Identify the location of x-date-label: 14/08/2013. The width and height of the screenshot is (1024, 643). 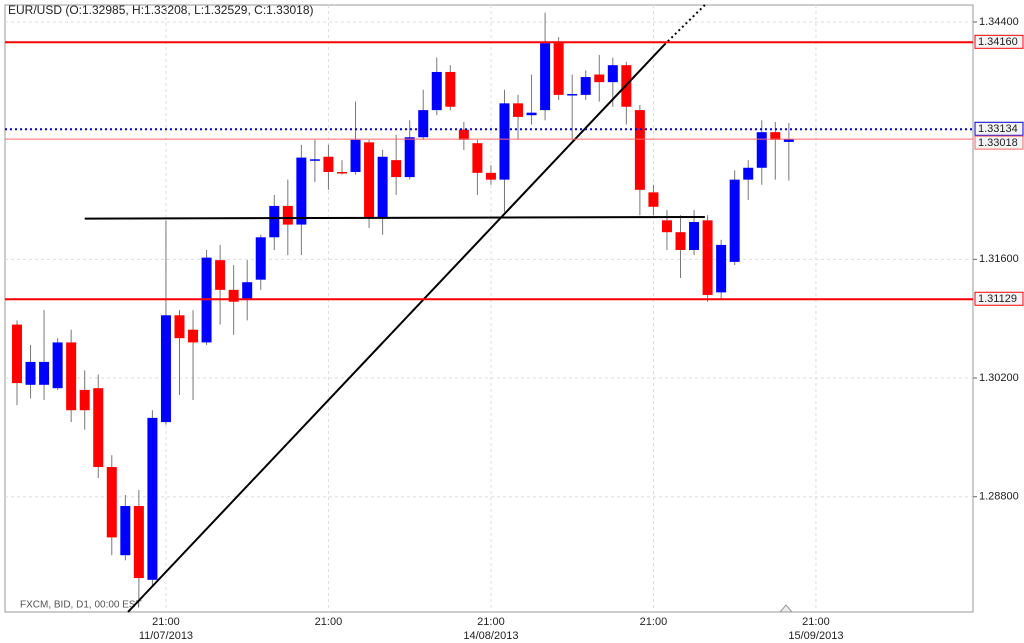
(490, 636).